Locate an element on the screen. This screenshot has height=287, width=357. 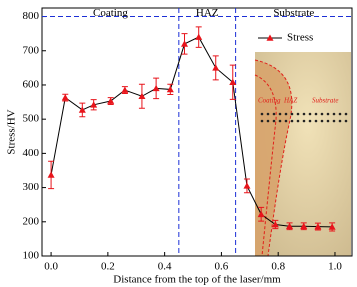
y-tick-label: 300 is located at coordinates (31, 187).